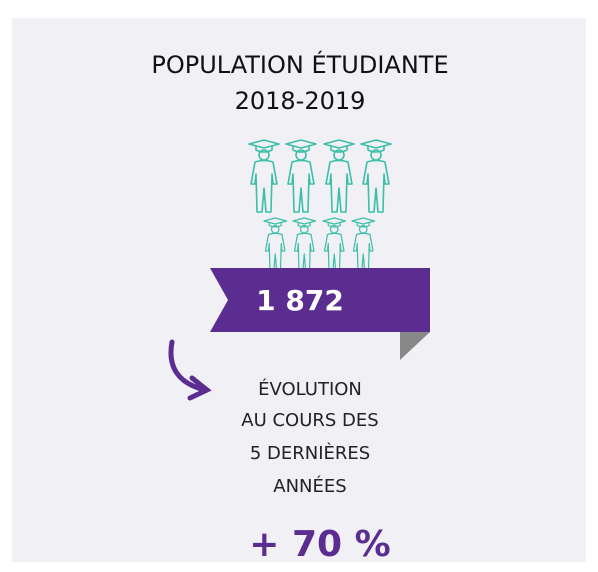 The height and width of the screenshot is (572, 598). I want to click on ribbon, so click(320, 300).